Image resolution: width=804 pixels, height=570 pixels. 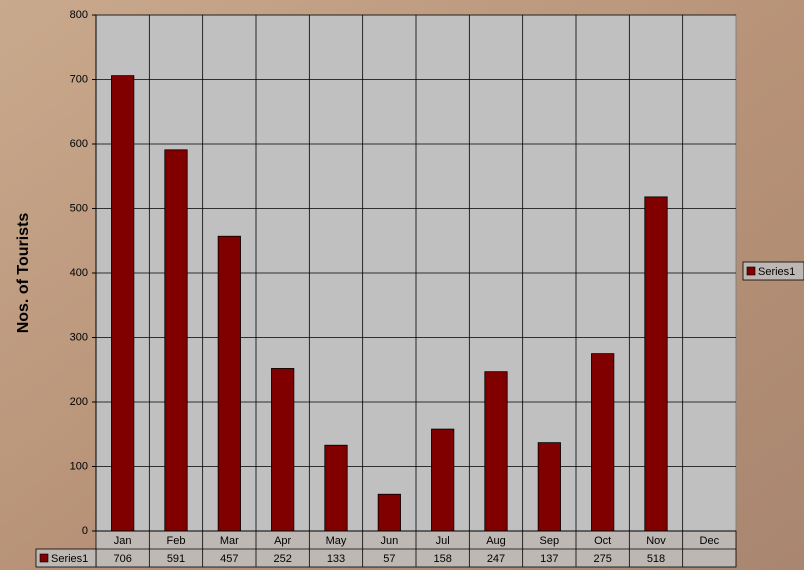 What do you see at coordinates (79, 337) in the screenshot?
I see `y-tick-label: 300` at bounding box center [79, 337].